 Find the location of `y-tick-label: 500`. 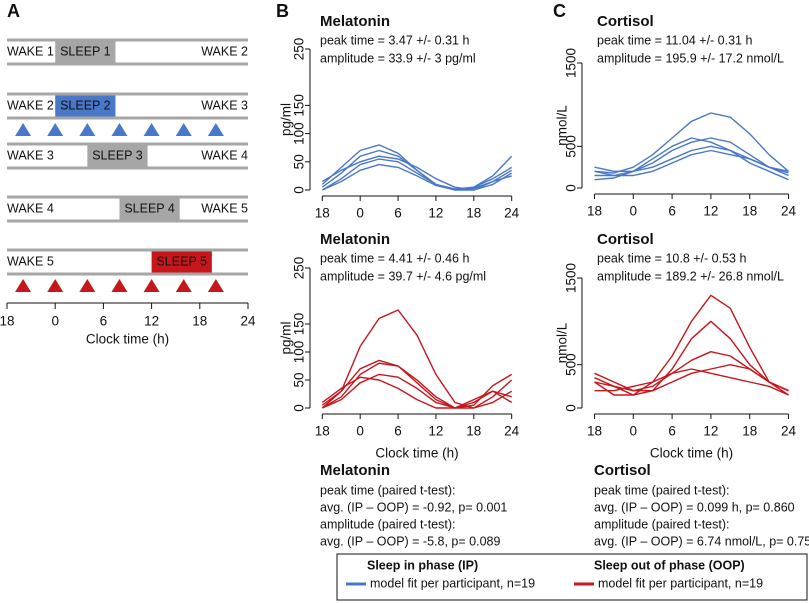

y-tick-label: 500 is located at coordinates (571, 364).